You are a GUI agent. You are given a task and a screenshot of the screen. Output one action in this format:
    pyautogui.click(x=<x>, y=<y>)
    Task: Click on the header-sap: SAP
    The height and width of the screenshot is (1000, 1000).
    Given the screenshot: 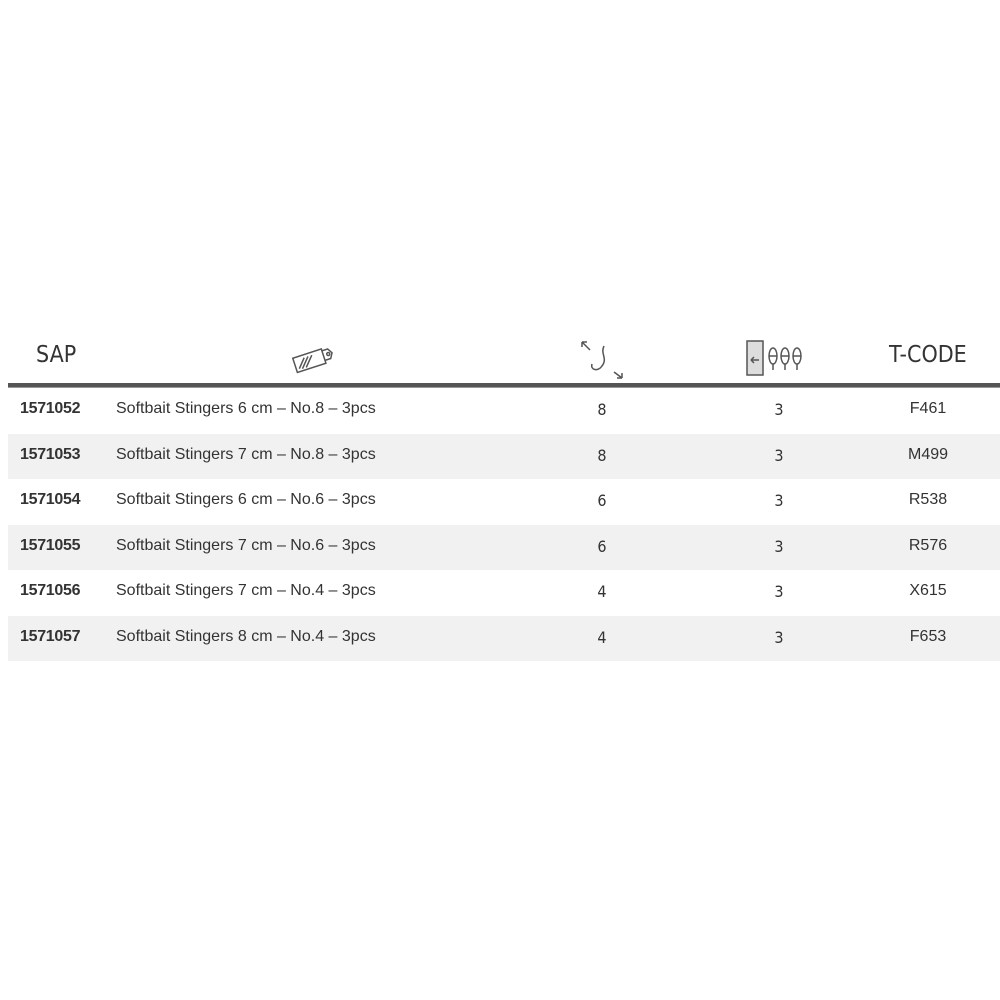 What is the action you would take?
    pyautogui.click(x=56, y=355)
    